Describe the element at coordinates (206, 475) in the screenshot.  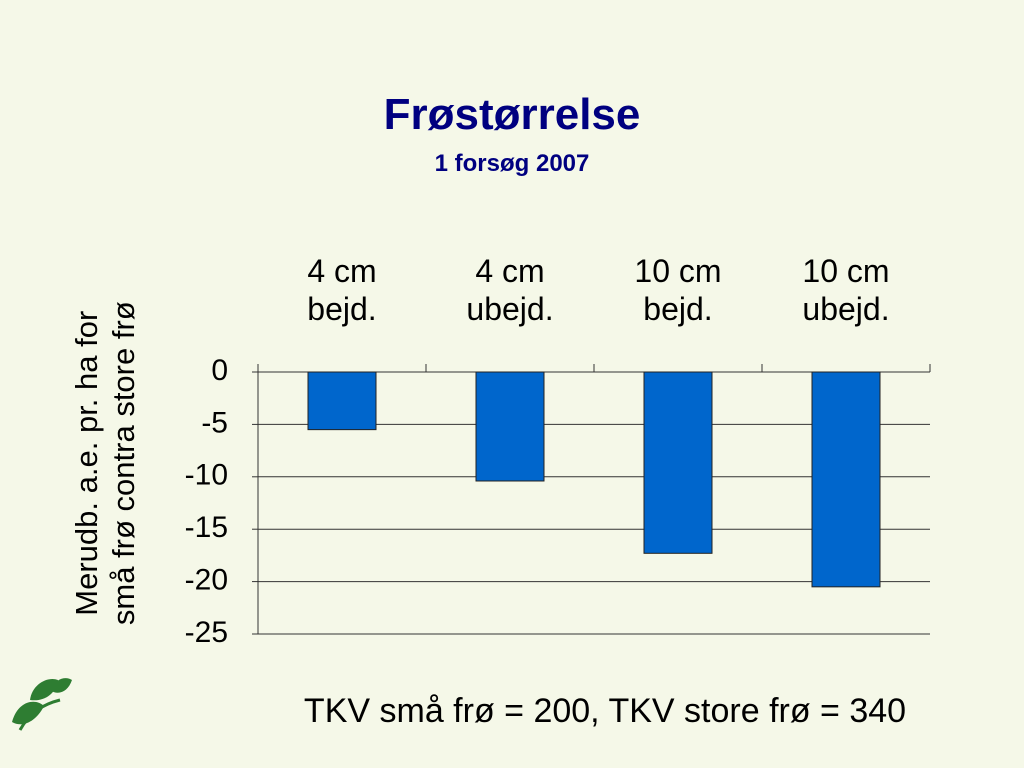
I see `y-tick-label: -10` at that location.